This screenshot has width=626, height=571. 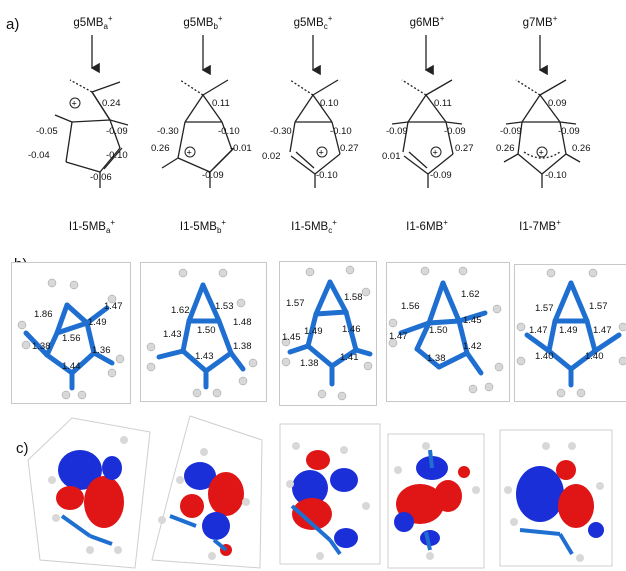 I want to click on bond-length-label: 1.44, so click(x=71, y=366).